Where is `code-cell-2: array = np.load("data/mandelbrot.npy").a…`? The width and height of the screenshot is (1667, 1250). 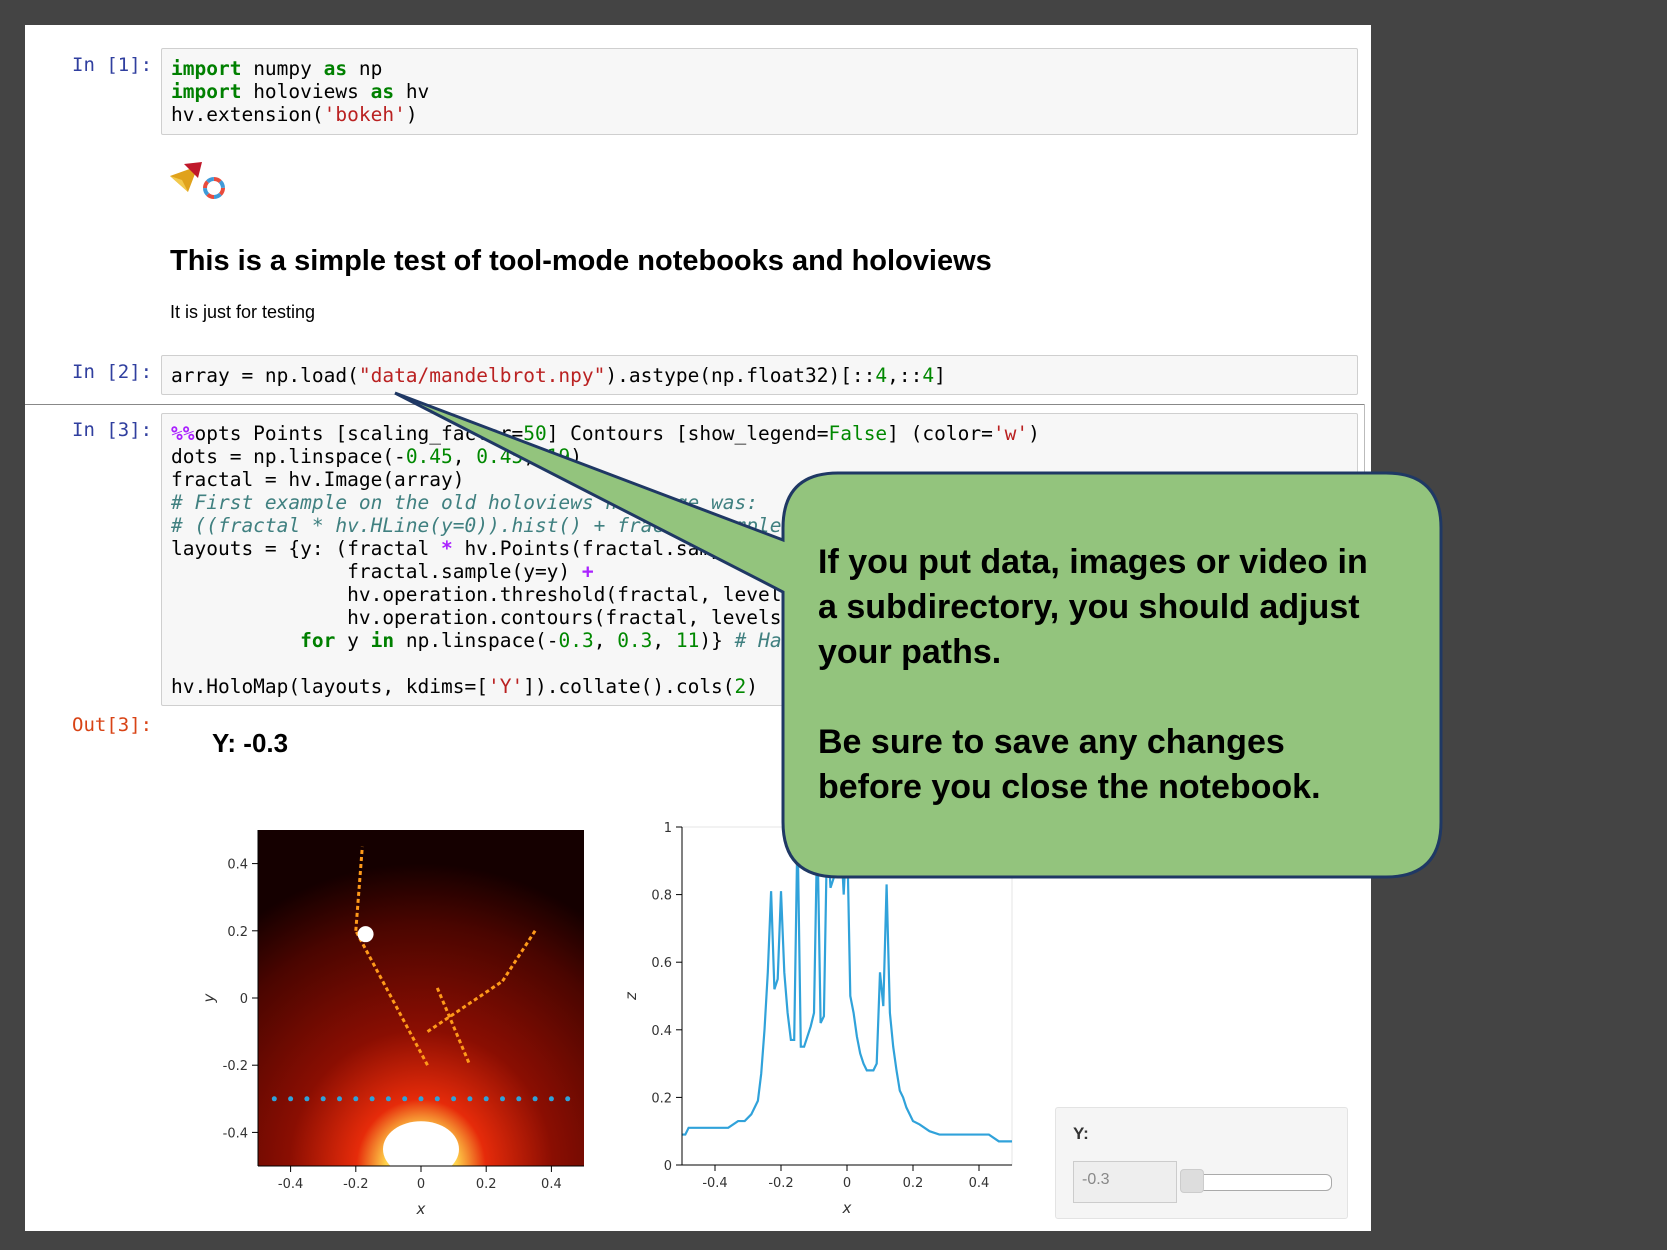 code-cell-2: array = np.load("data/mandelbrot.npy").a… is located at coordinates (759, 375).